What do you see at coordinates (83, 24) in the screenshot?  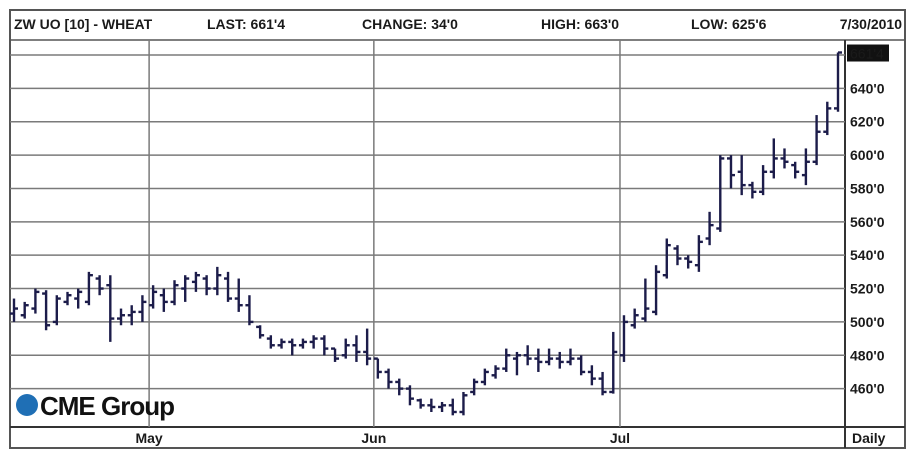 I see `symbol-title: ZW UO [10] - WHEAT` at bounding box center [83, 24].